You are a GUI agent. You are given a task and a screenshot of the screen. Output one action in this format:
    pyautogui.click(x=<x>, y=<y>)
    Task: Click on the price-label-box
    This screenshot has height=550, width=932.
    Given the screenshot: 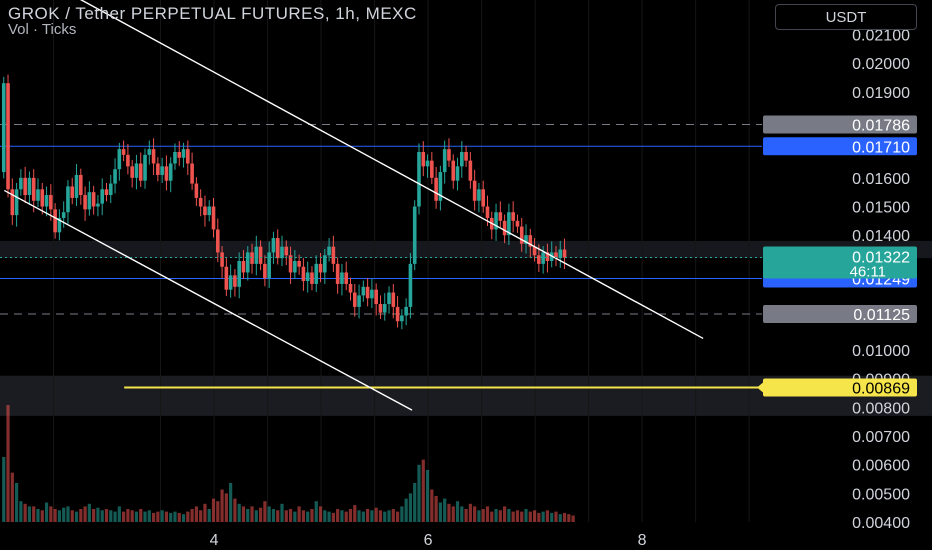 What is the action you would take?
    pyautogui.click(x=840, y=387)
    